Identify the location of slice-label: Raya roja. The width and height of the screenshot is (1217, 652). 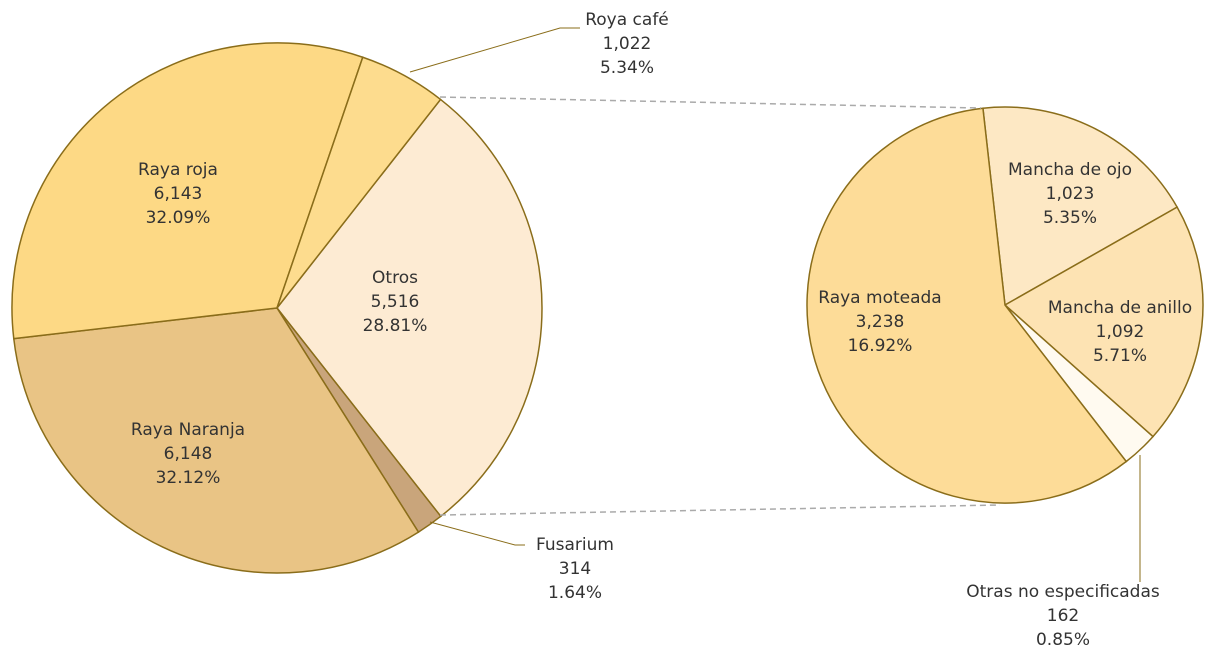
(178, 170).